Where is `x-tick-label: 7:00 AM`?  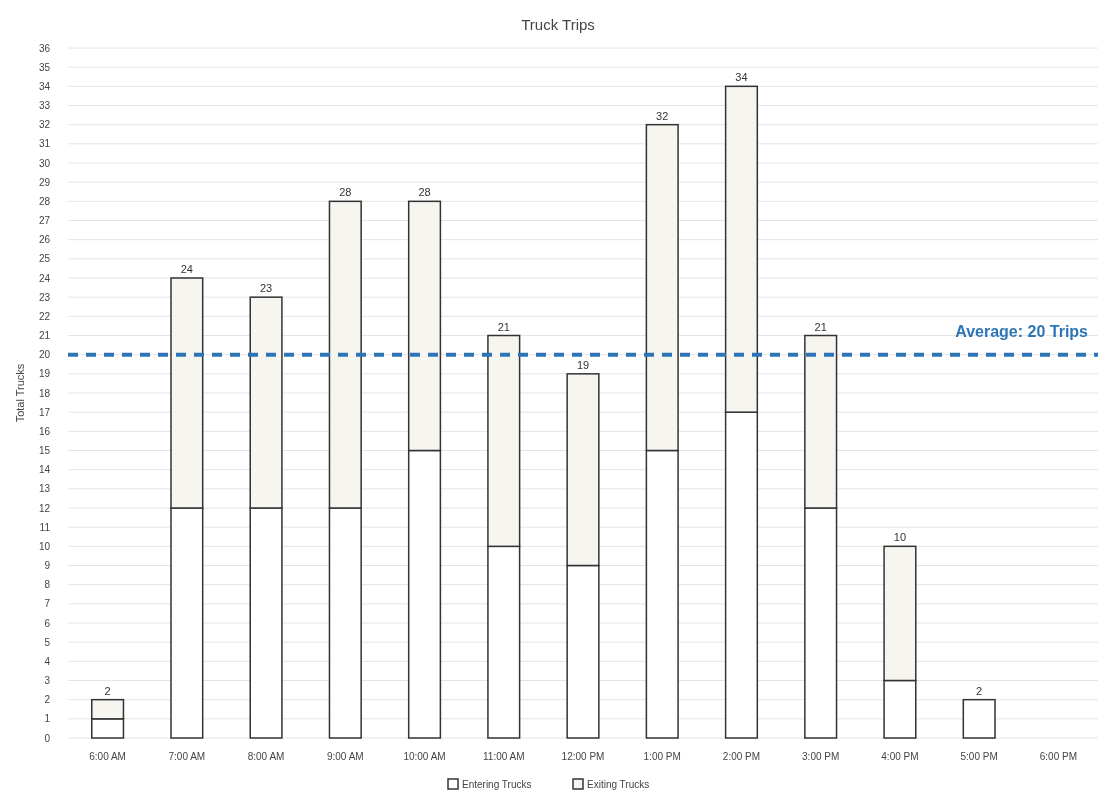
x-tick-label: 7:00 AM is located at coordinates (187, 756).